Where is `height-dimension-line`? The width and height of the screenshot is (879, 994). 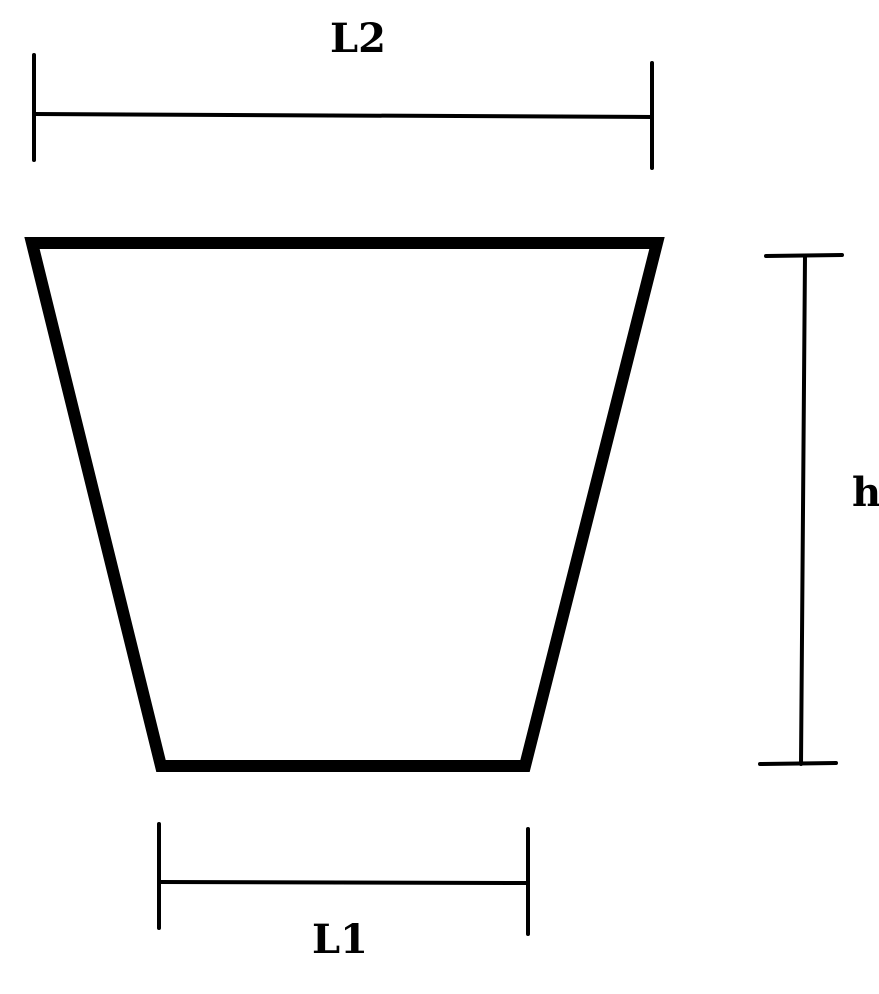 height-dimension-line is located at coordinates (803, 510).